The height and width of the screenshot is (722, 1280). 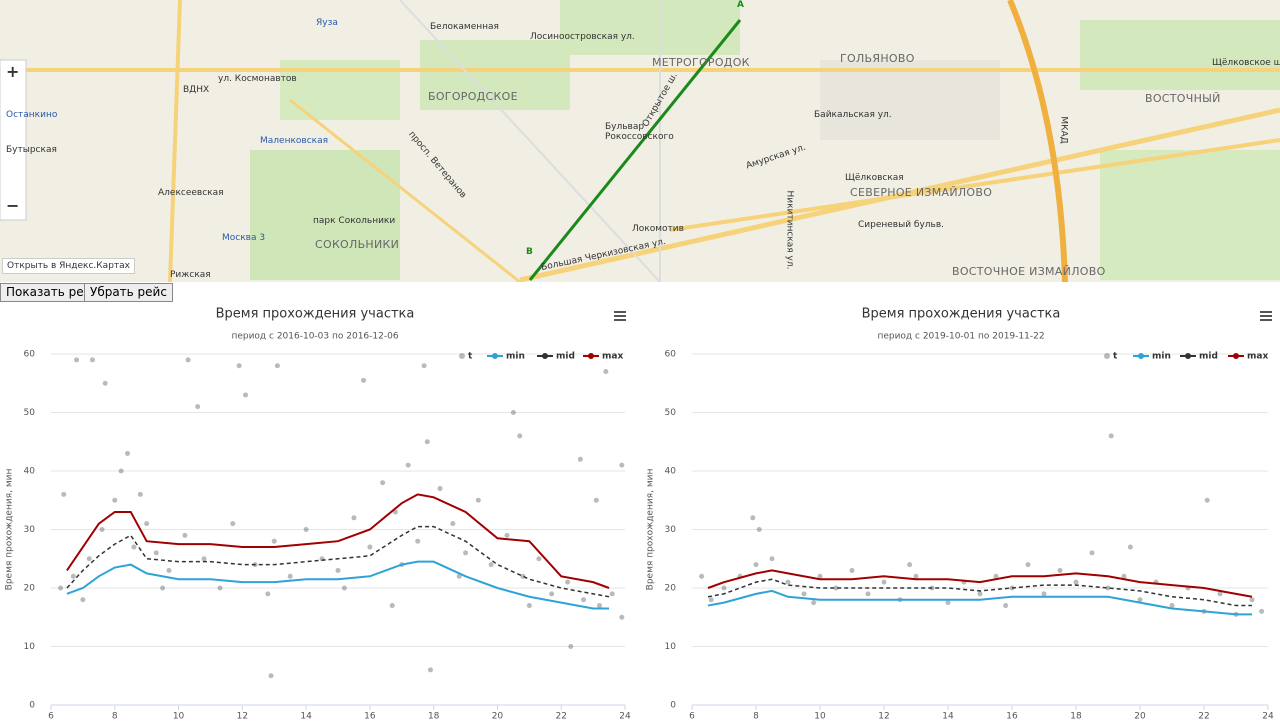 What do you see at coordinates (740, 5) in the screenshot?
I see `marker-a: A` at bounding box center [740, 5].